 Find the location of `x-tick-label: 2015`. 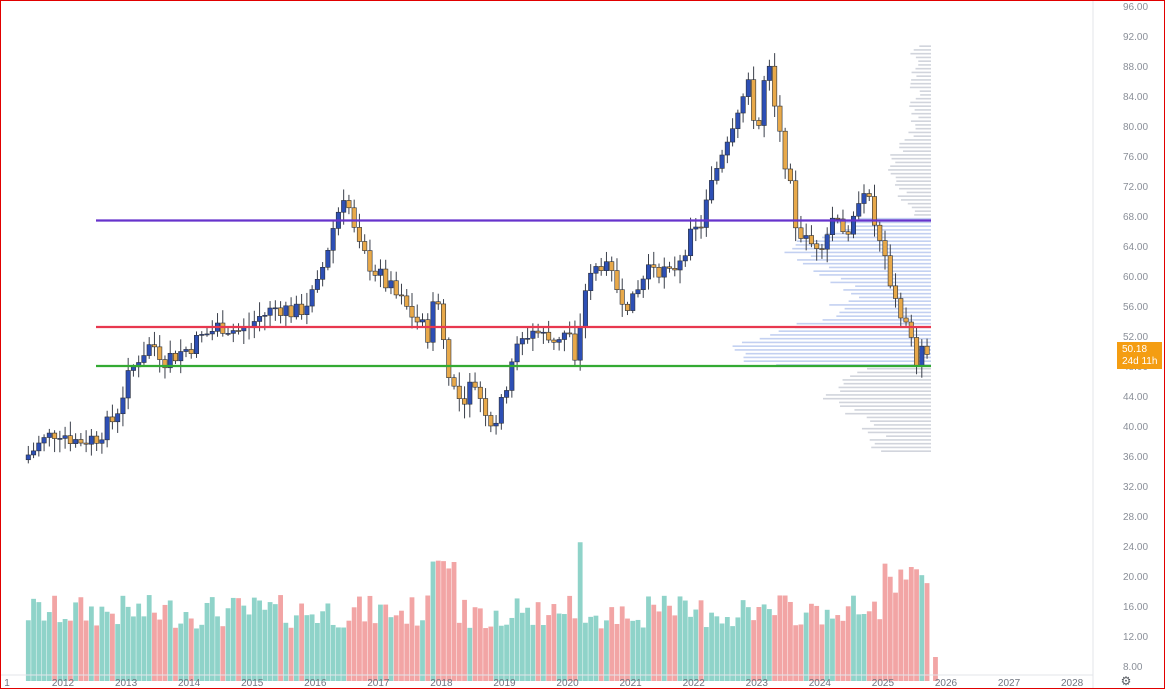

x-tick-label: 2015 is located at coordinates (252, 683).